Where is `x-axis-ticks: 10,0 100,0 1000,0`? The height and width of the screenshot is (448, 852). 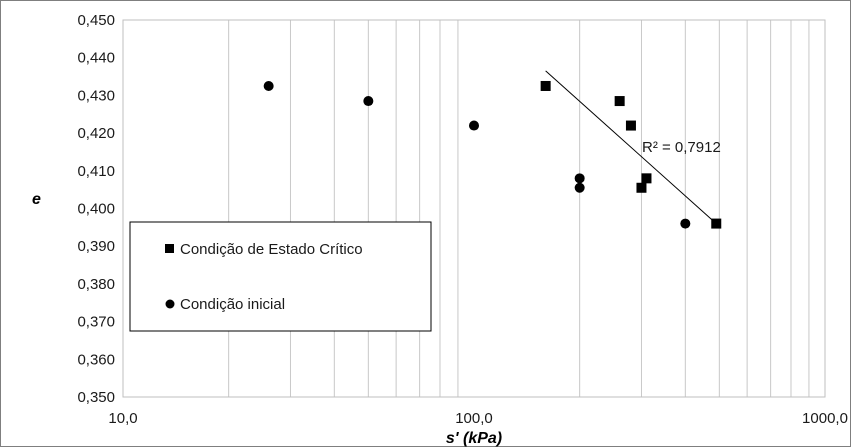
x-axis-ticks: 10,0 100,0 1000,0 is located at coordinates (478, 418).